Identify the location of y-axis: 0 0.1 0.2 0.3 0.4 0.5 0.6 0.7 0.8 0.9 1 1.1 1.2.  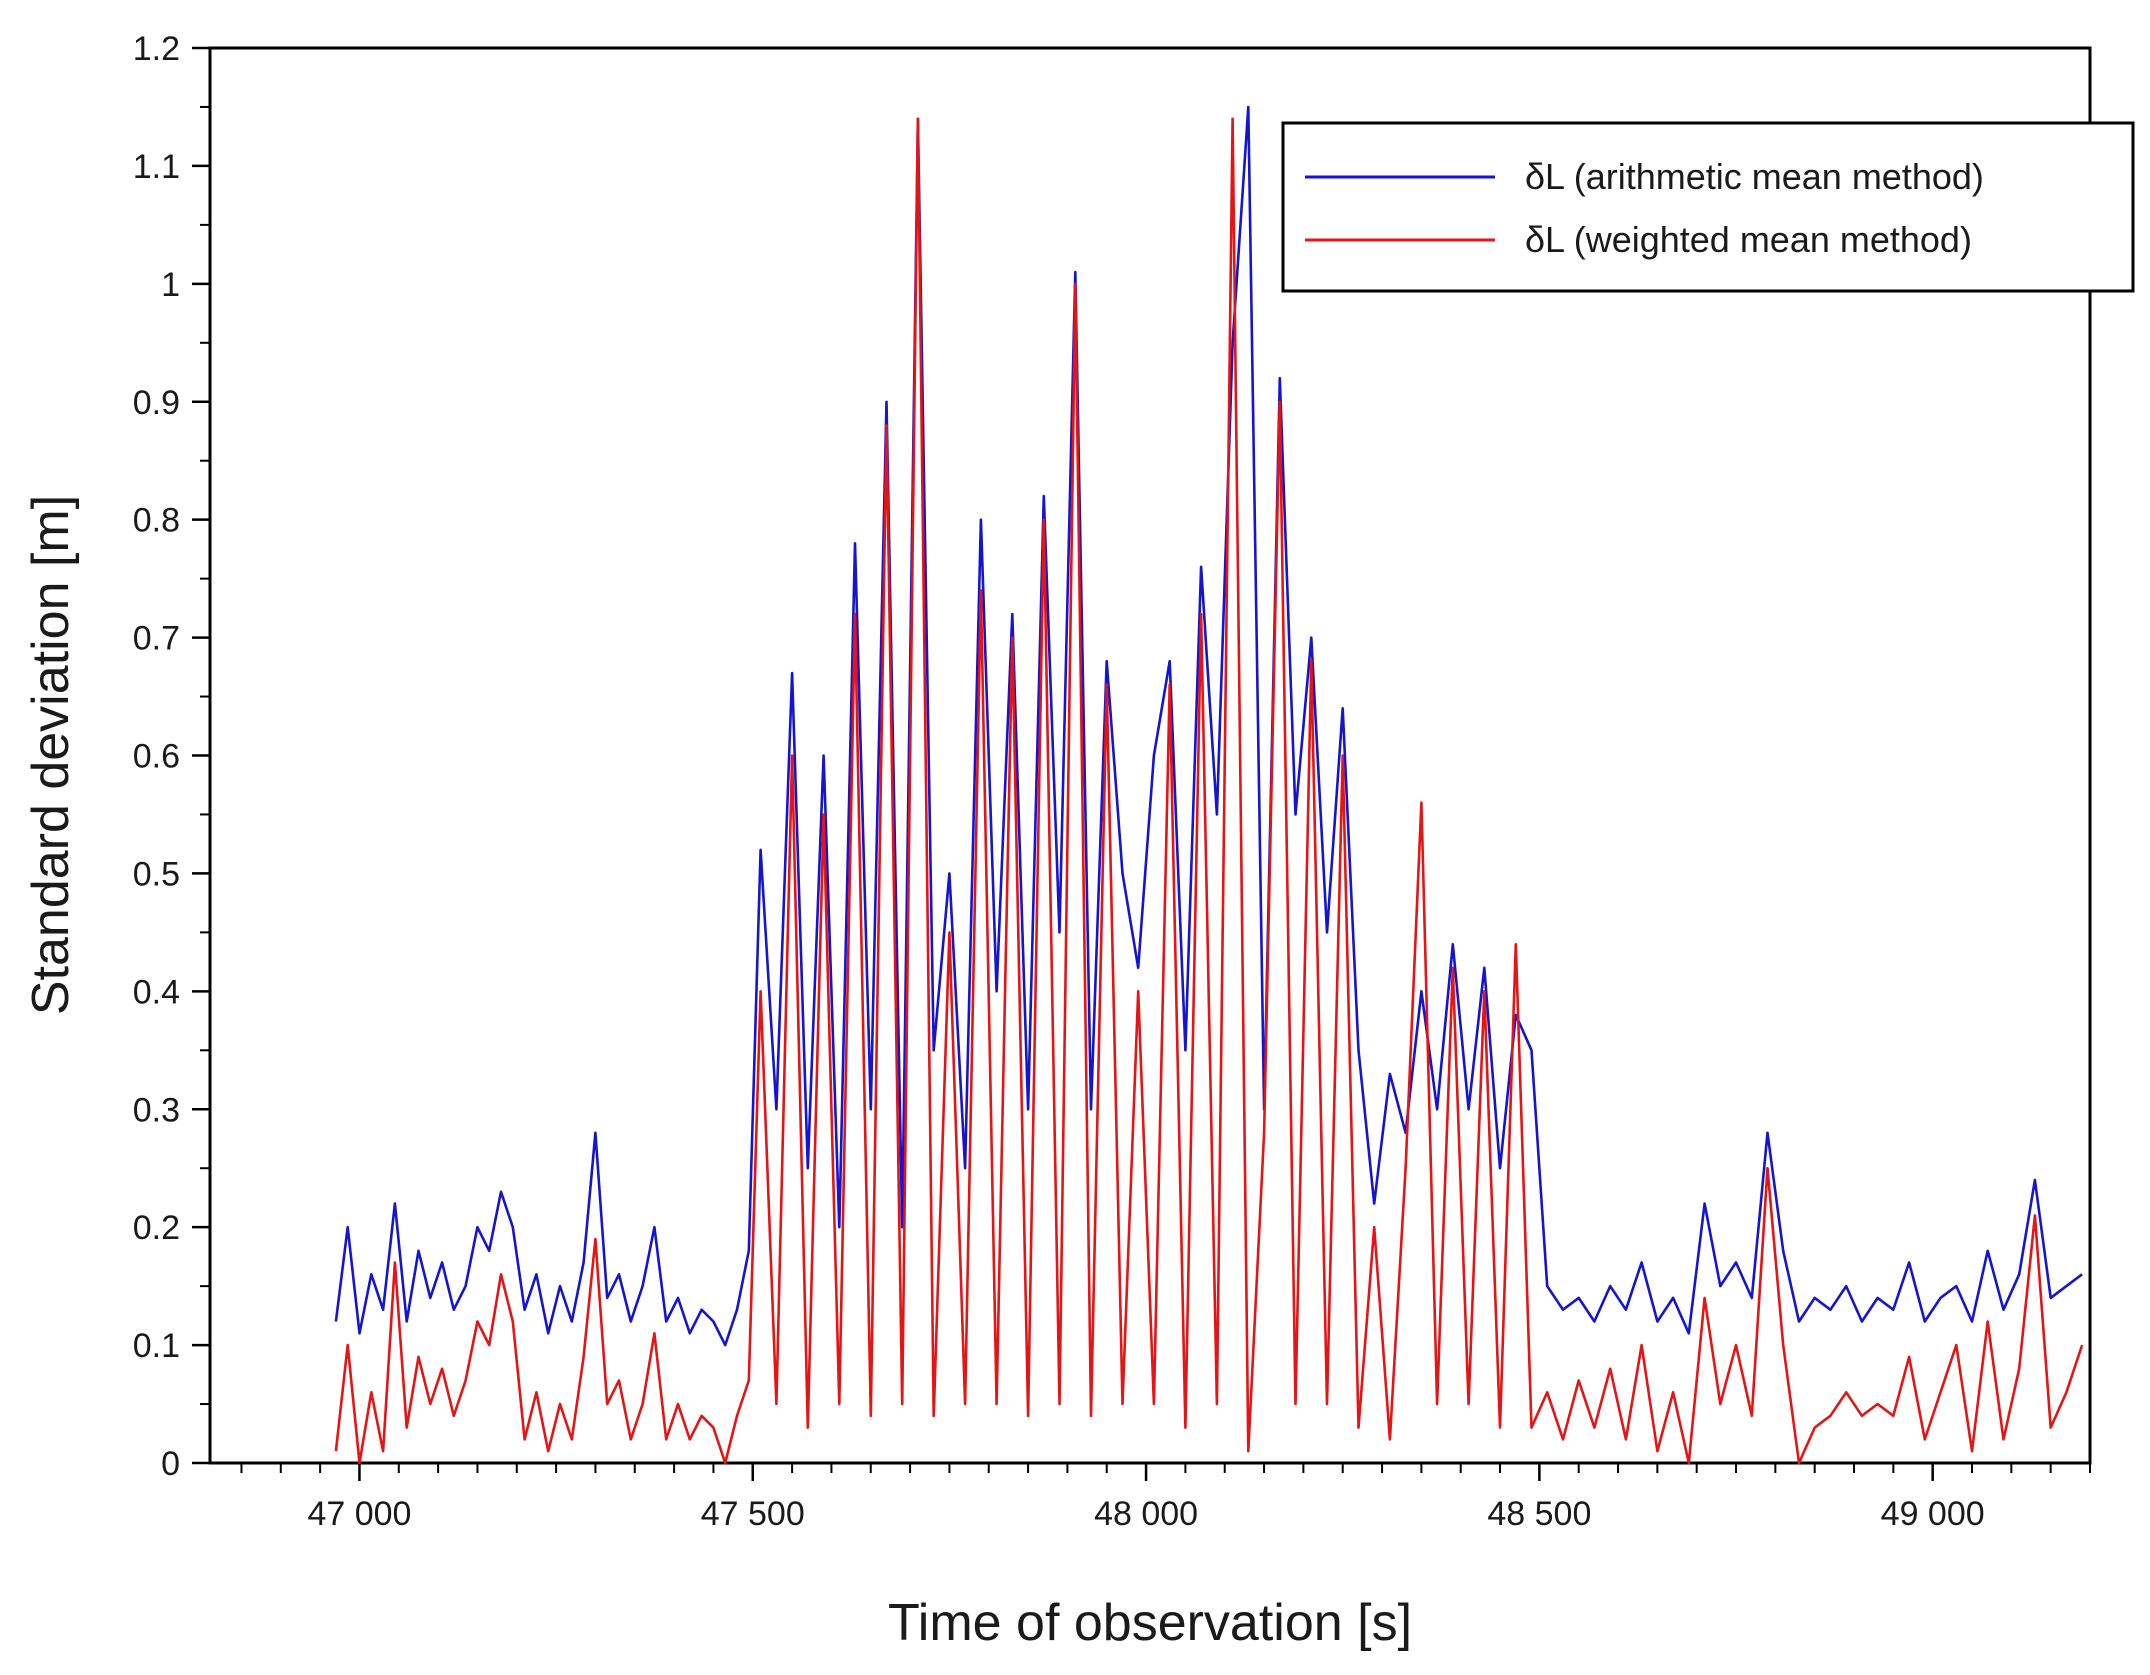
(171, 756).